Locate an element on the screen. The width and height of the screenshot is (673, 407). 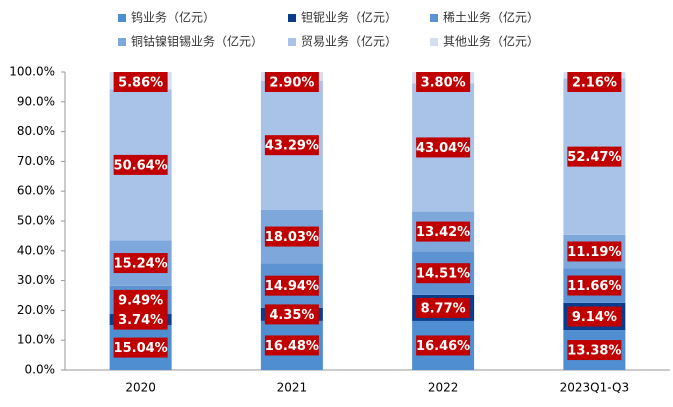
data-label: 16.48% is located at coordinates (292, 346).